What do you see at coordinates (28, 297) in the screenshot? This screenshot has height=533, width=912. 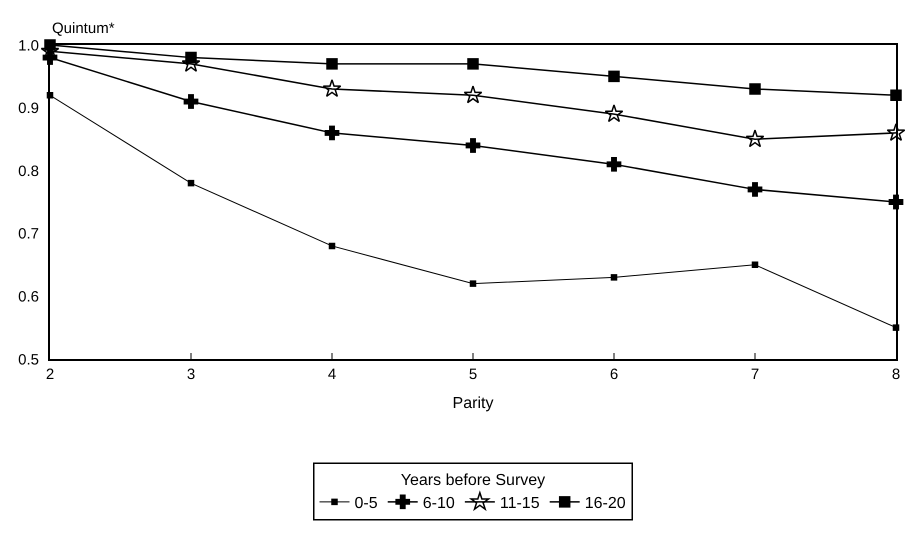 I see `y-tick-label: 0.6` at bounding box center [28, 297].